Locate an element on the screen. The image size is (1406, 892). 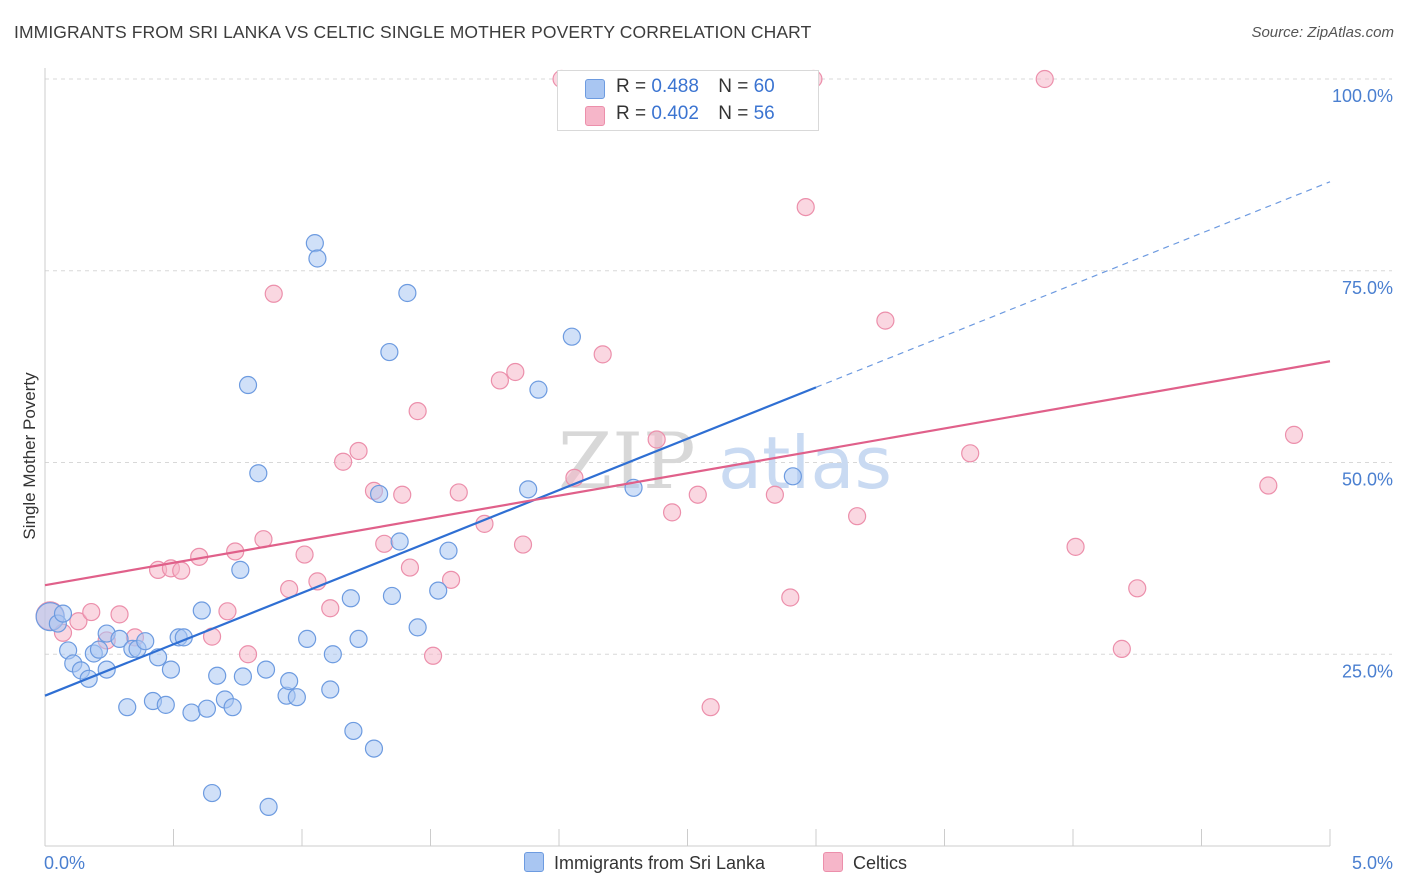
legend-label-sri-lanka: Immigrants from Sri Lanka is located at coordinates (660, 863).